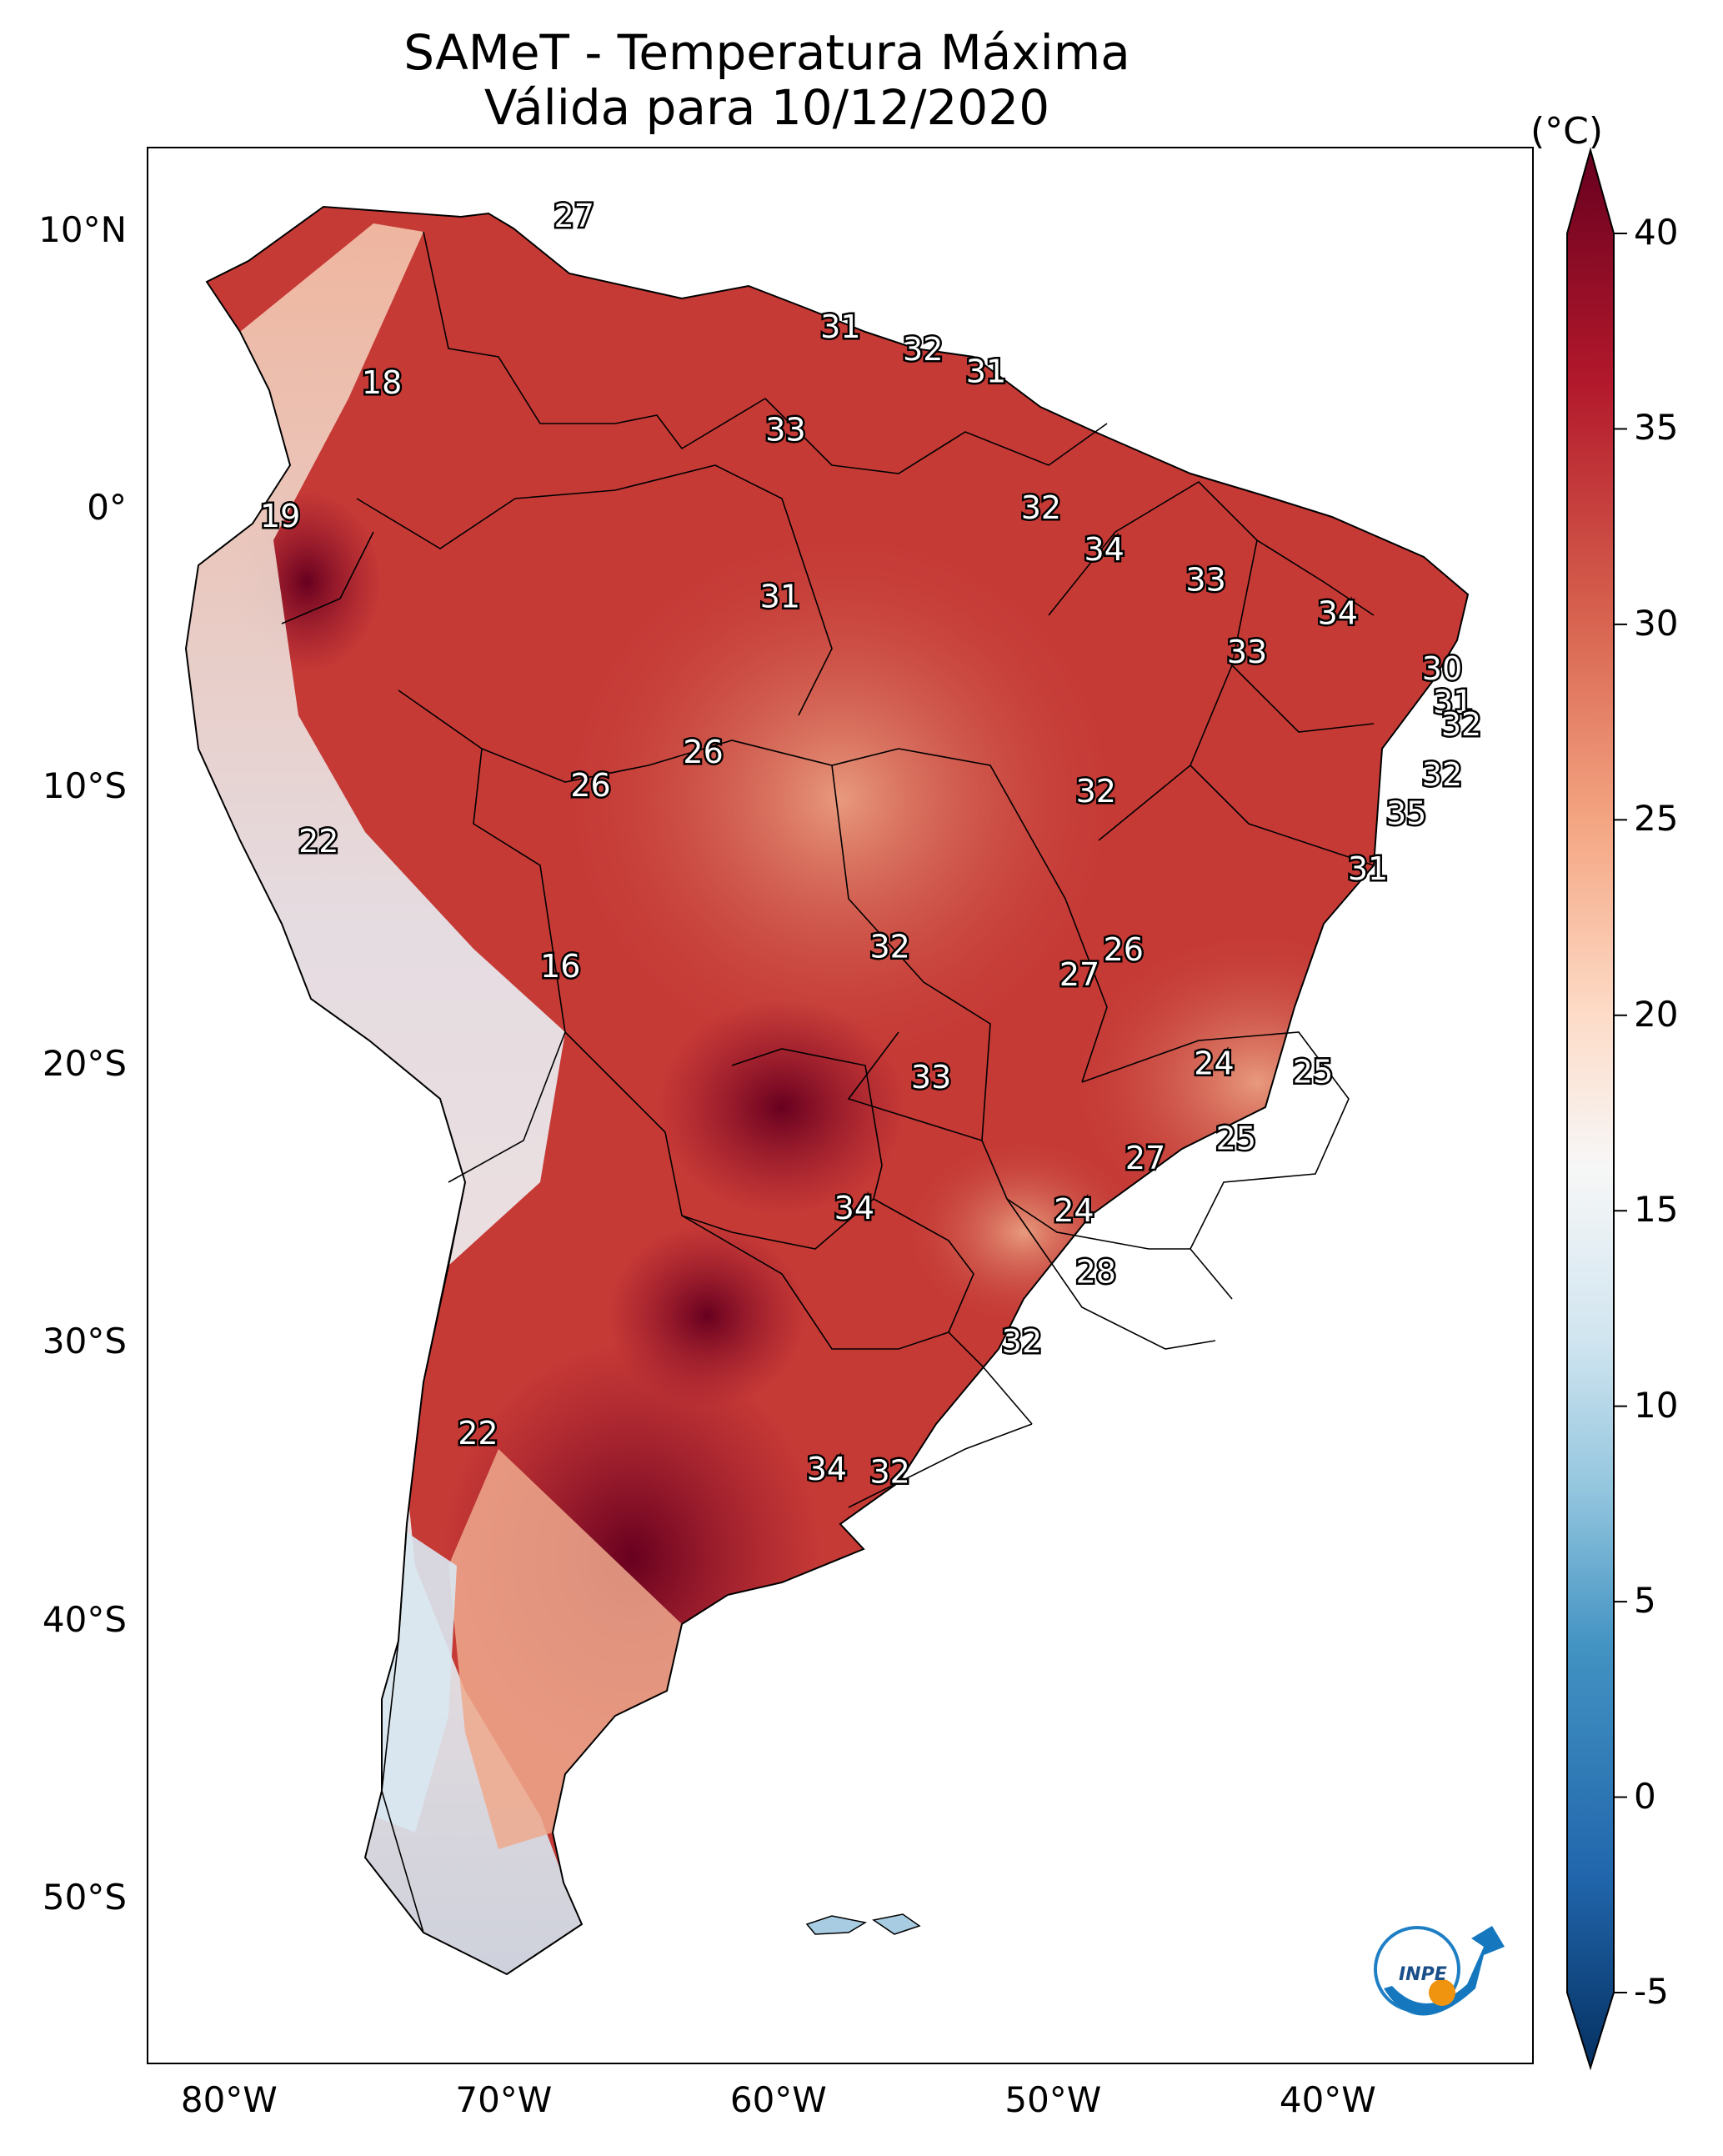 Image resolution: width=1723 pixels, height=2156 pixels. What do you see at coordinates (1645, 1796) in the screenshot?
I see `colorbar-tick-label: 0` at bounding box center [1645, 1796].